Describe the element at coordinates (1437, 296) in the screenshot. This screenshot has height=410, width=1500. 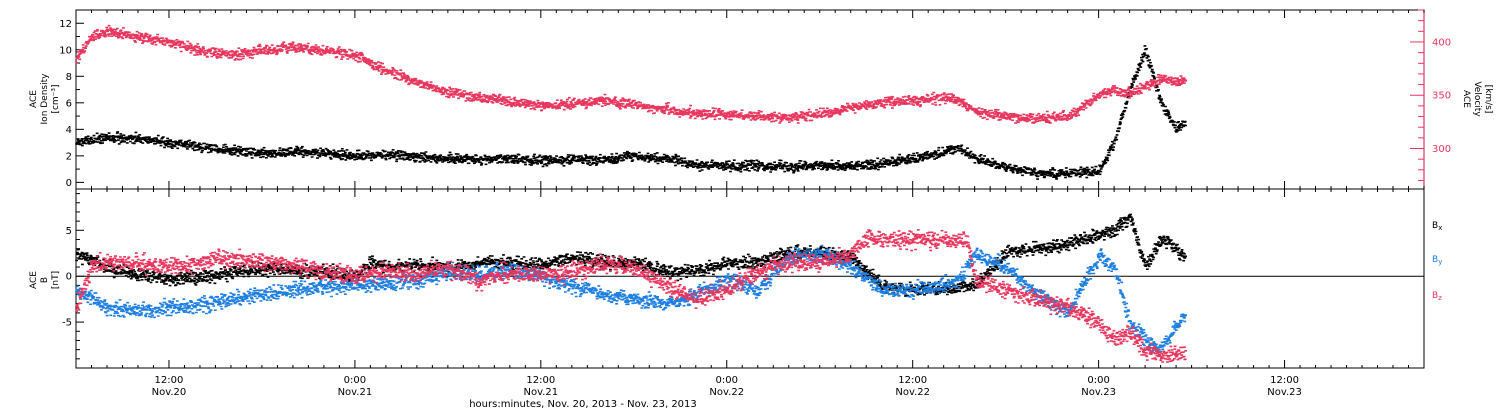
I see `legend-bz: Bz` at that location.